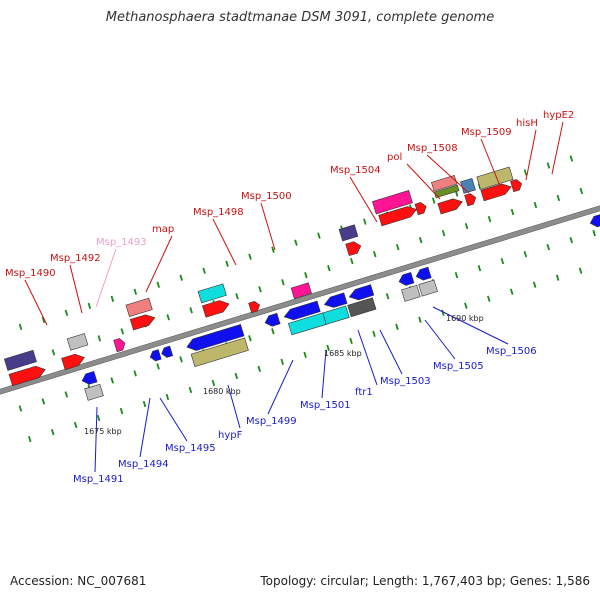  What do you see at coordinates (271, 421) in the screenshot?
I see `gene-label-msp_1499: Msp_1499` at bounding box center [271, 421].